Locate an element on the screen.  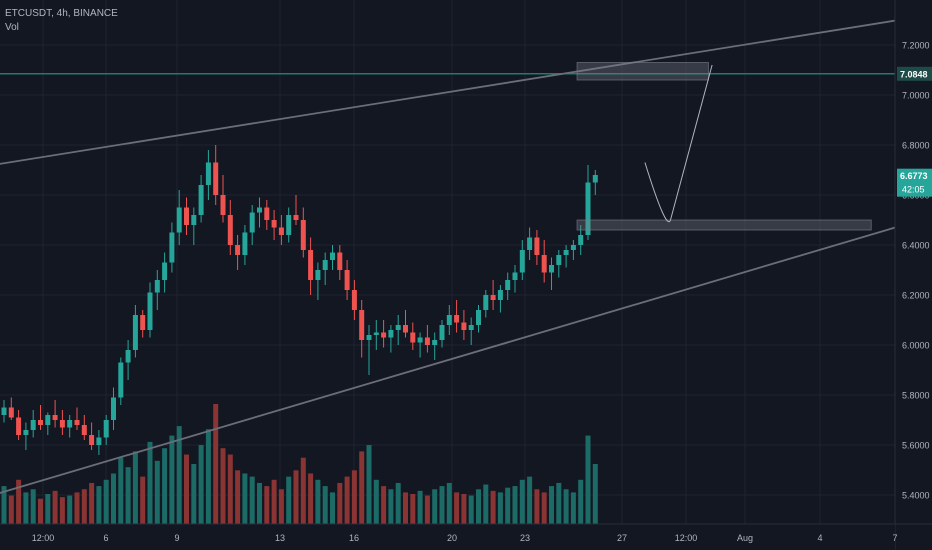
y-tick-label: 6.4000 is located at coordinates (916, 246).